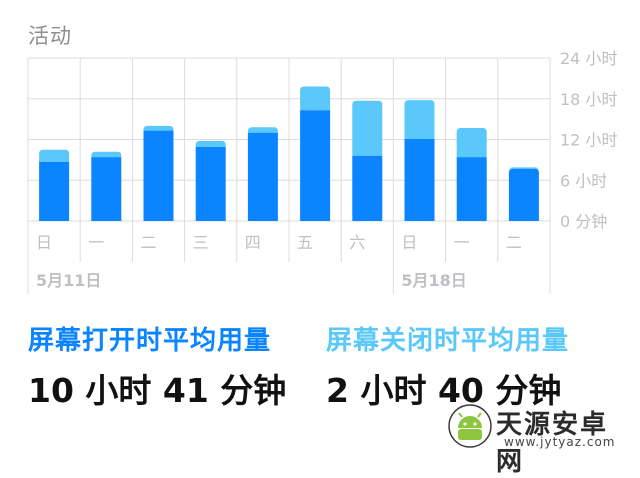 Image resolution: width=640 pixels, height=478 pixels. I want to click on watermark-url: www.jytyaz.com, so click(560, 442).